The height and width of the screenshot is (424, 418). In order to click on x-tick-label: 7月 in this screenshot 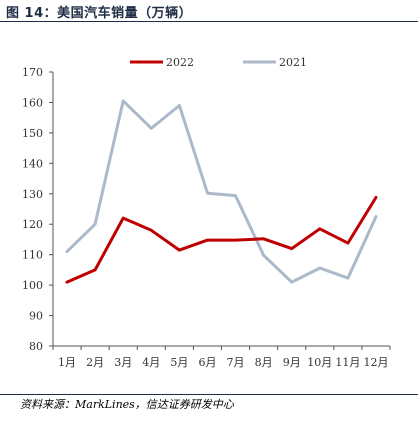, I will do `click(236, 362)`.